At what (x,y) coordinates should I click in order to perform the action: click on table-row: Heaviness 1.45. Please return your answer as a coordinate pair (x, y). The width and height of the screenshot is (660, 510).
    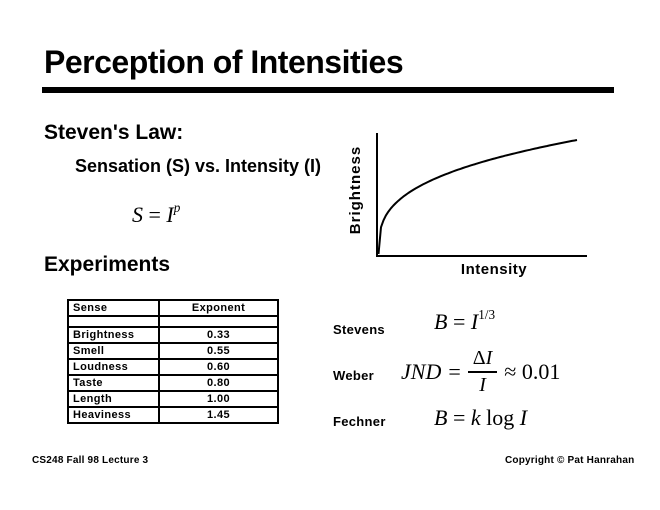
    Looking at the image, I should click on (173, 415).